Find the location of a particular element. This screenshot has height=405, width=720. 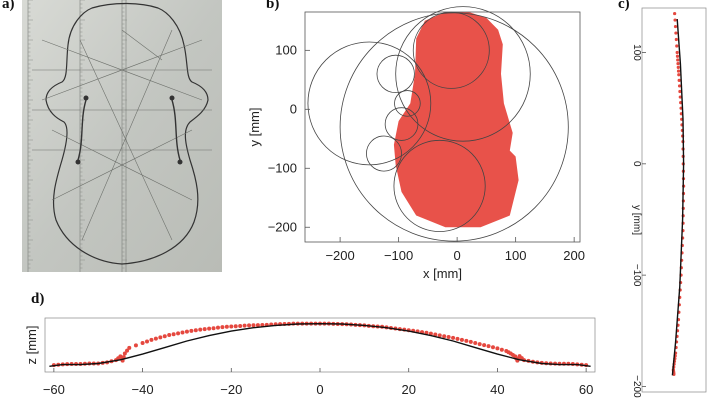

b-ytick: 0 is located at coordinates (293, 108).